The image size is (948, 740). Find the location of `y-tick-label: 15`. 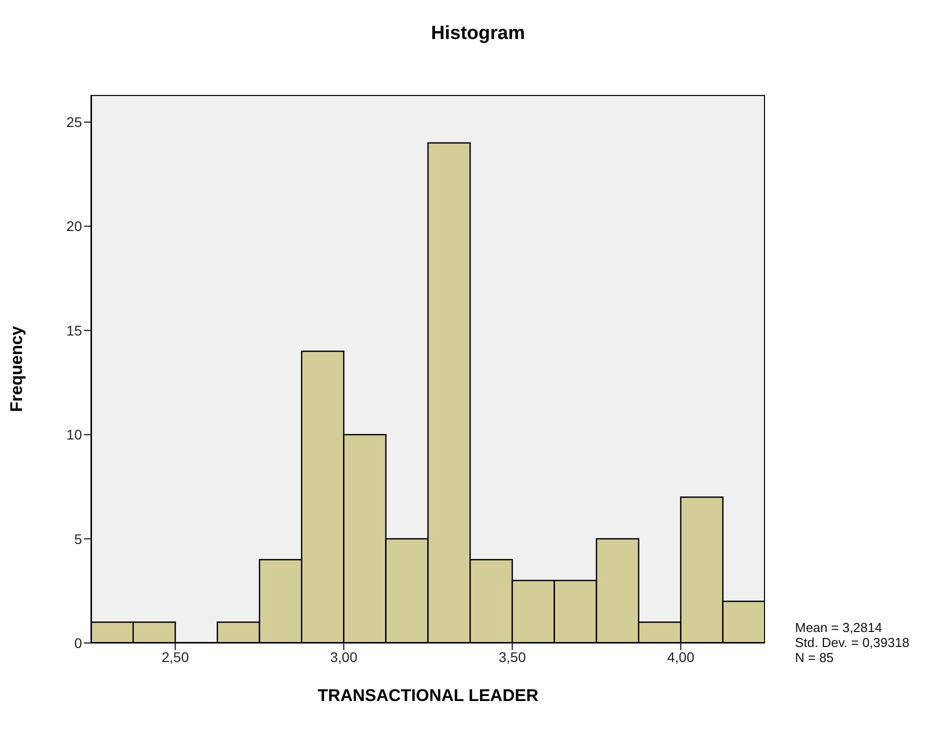

y-tick-label: 15 is located at coordinates (74, 330).